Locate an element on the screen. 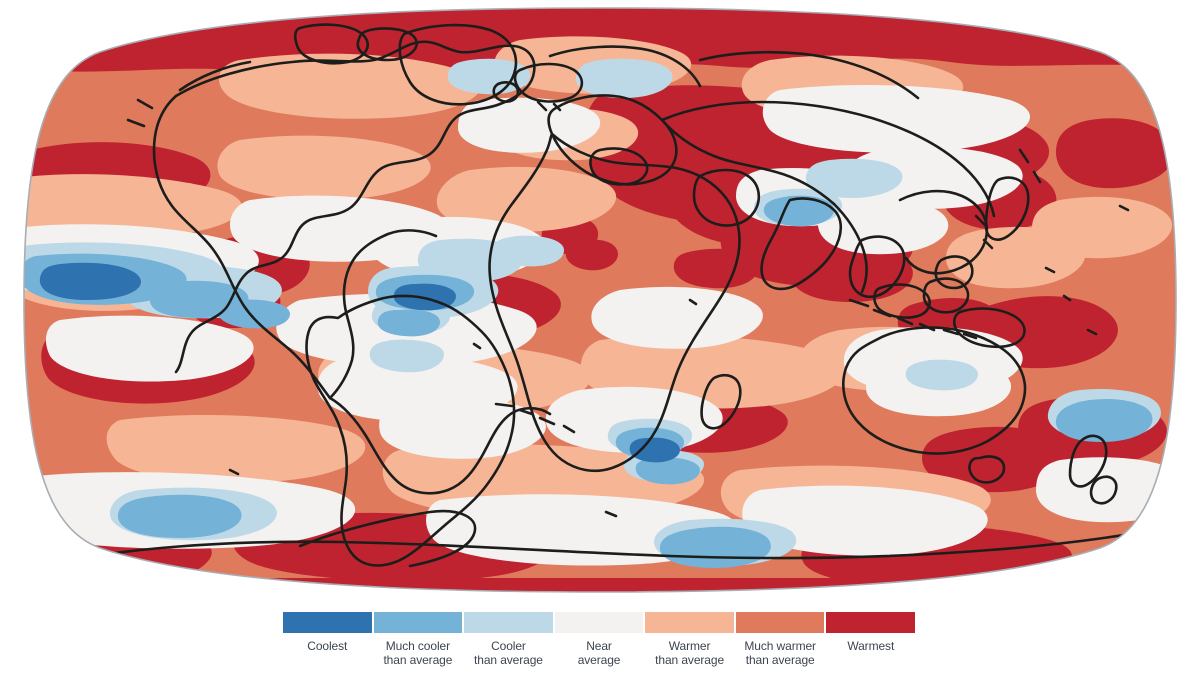 The width and height of the screenshot is (1200, 675). legend-item-warmer: Warmer than average is located at coordinates (689, 639).